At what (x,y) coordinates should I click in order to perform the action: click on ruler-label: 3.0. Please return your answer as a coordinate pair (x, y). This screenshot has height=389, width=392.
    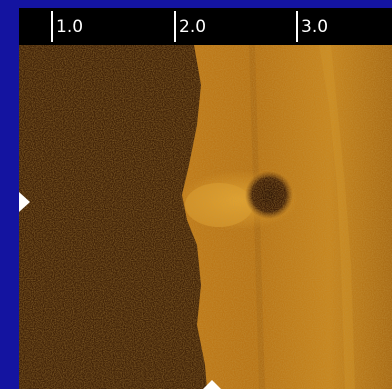
    Looking at the image, I should click on (315, 27).